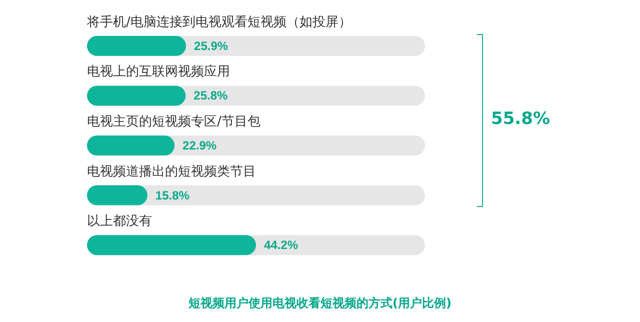  Describe the element at coordinates (173, 122) in the screenshot. I see `y-tick-label: 电视主页的短视频专区/节目包` at that location.